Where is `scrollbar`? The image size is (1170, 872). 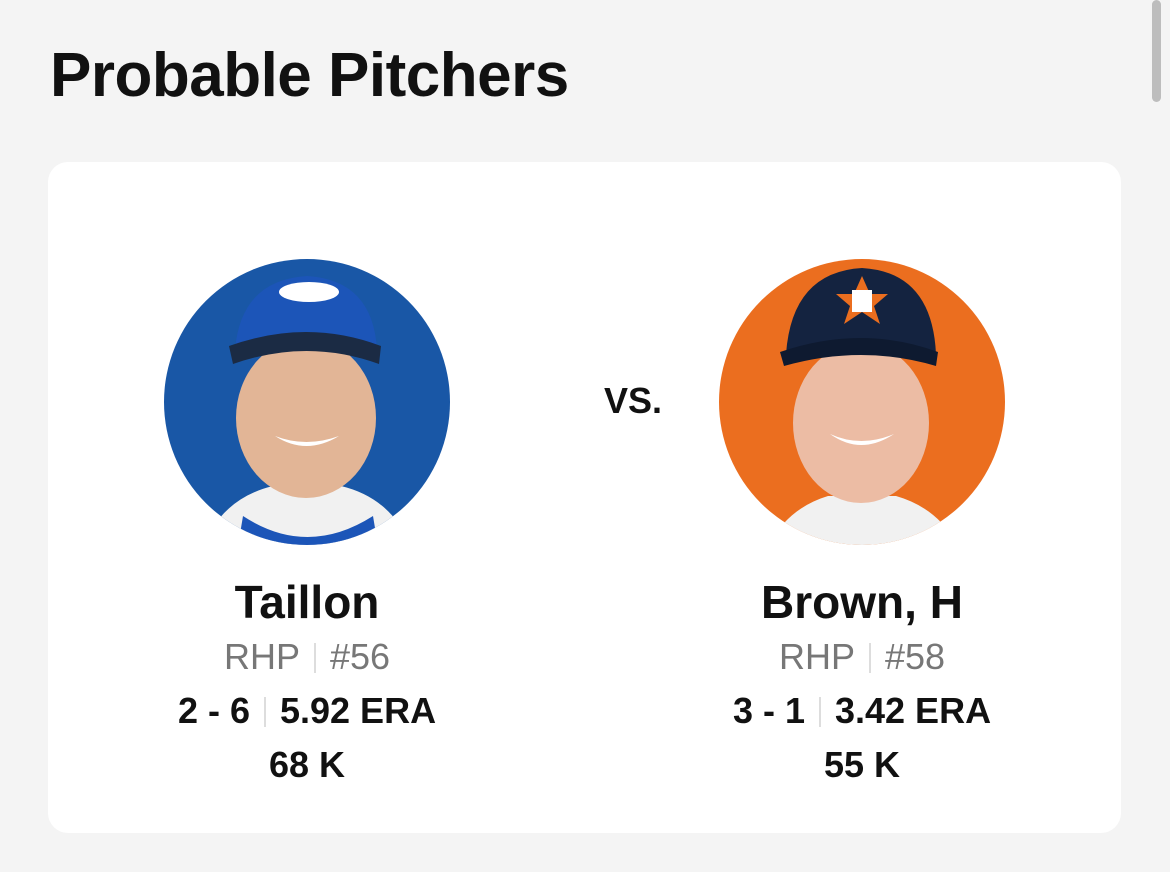
scrollbar is located at coordinates (1156, 51).